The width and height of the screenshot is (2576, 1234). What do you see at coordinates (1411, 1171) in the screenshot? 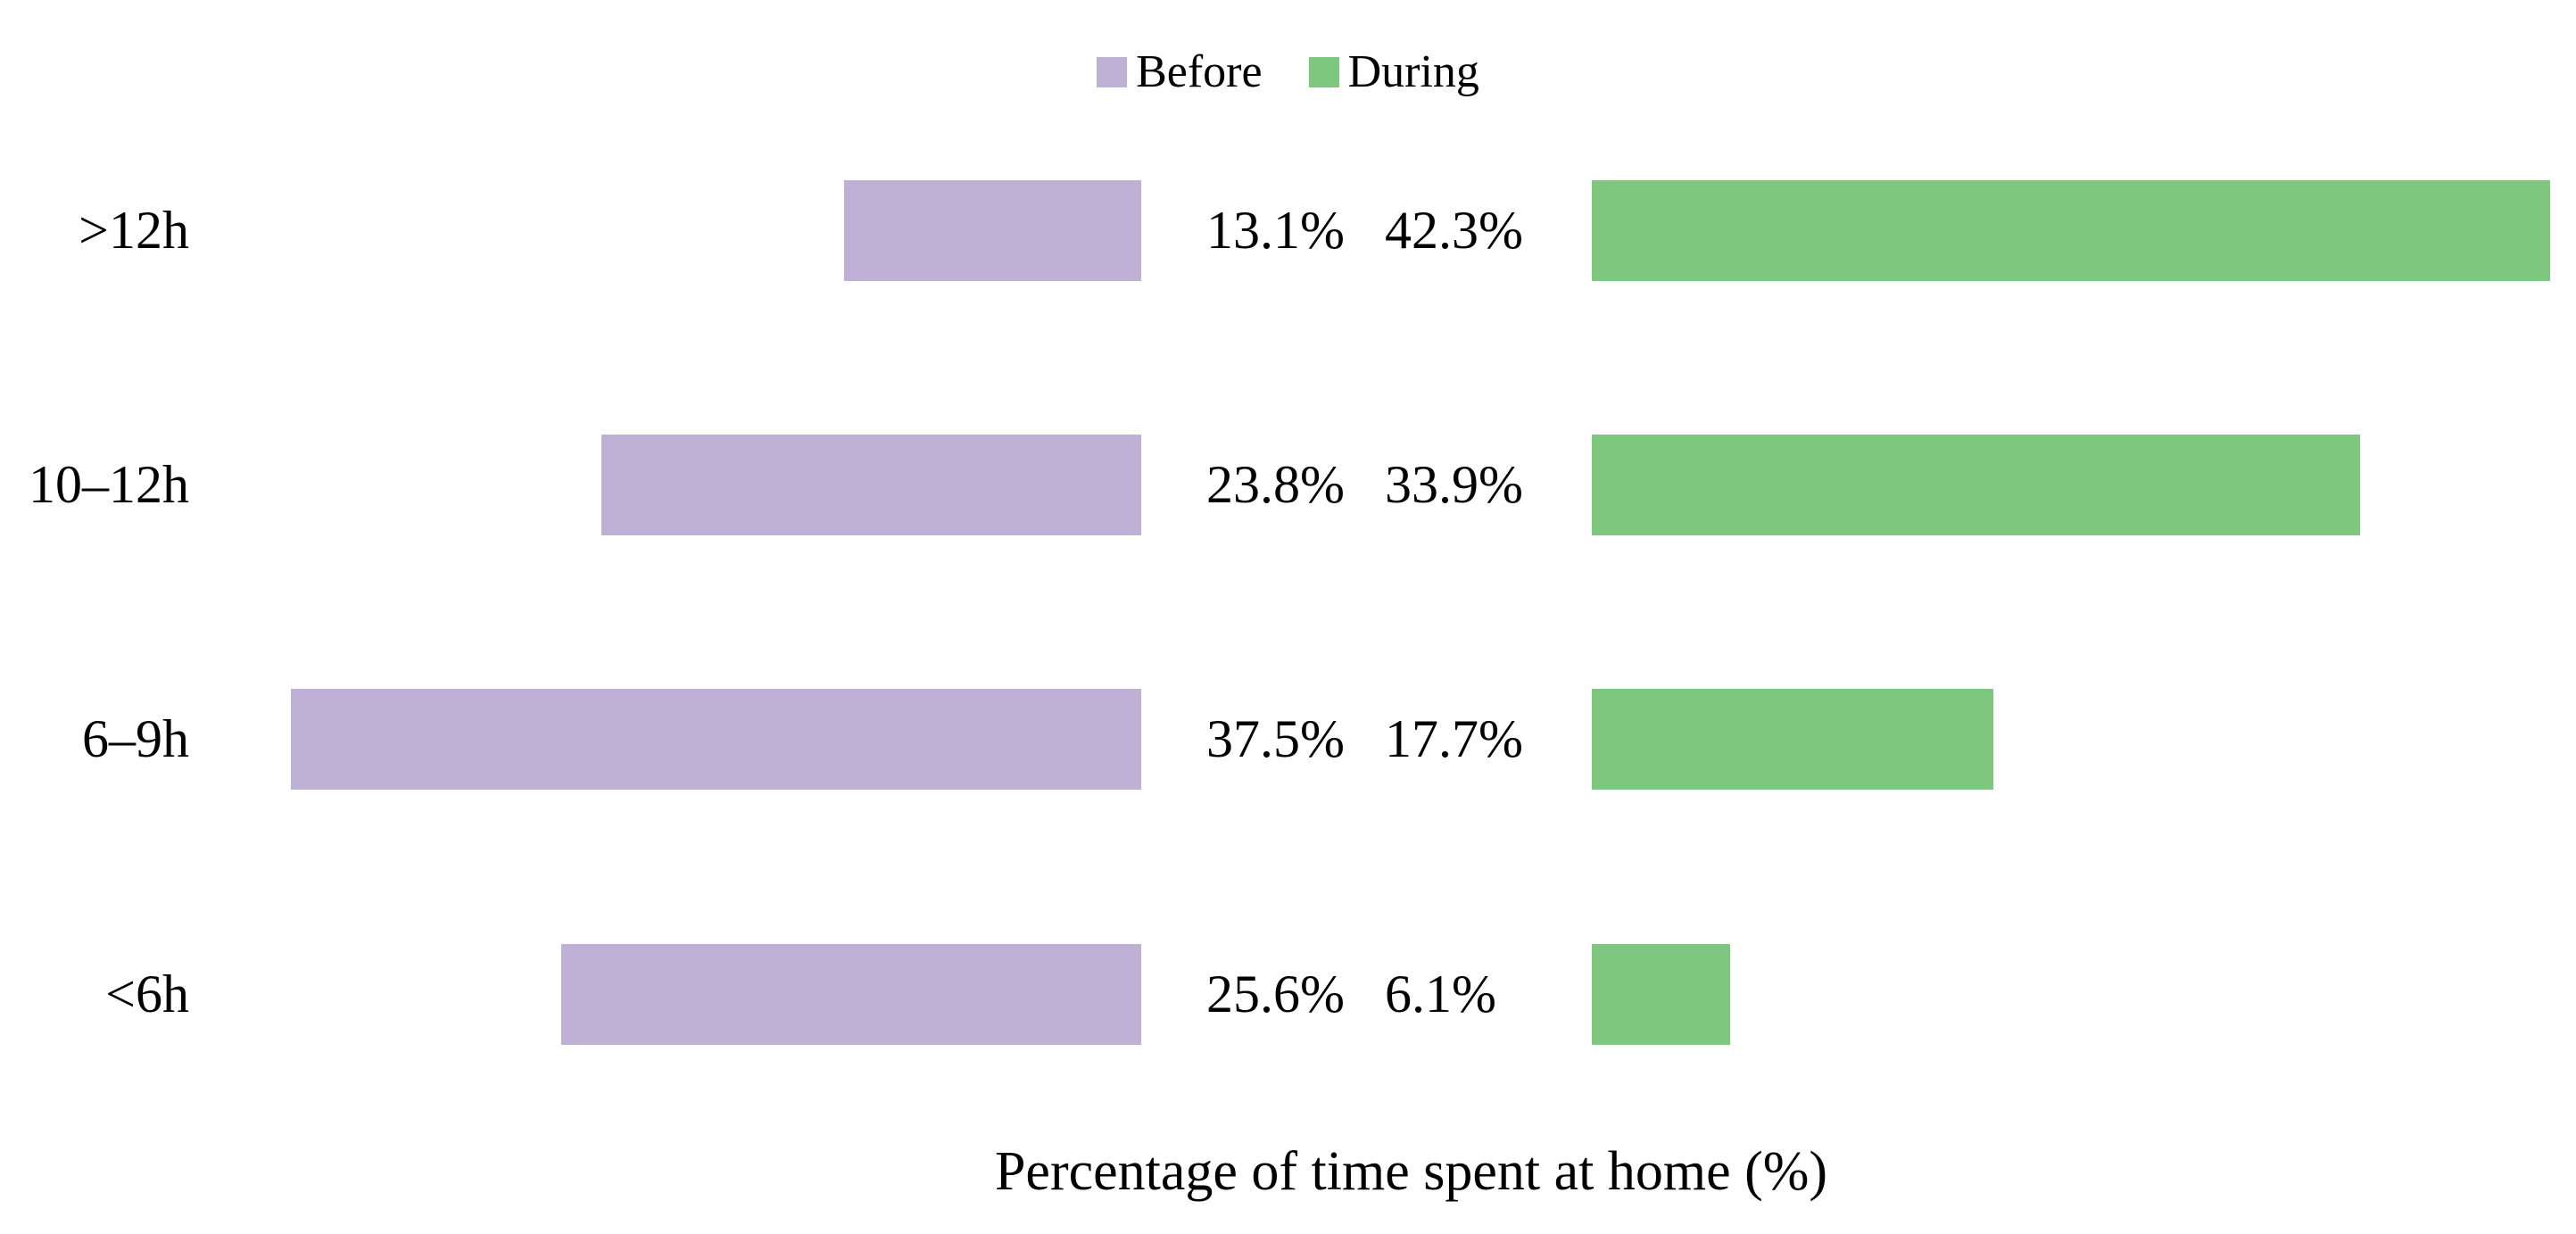
I see `x-axis-title: Percentage of time spent at home (%)` at bounding box center [1411, 1171].